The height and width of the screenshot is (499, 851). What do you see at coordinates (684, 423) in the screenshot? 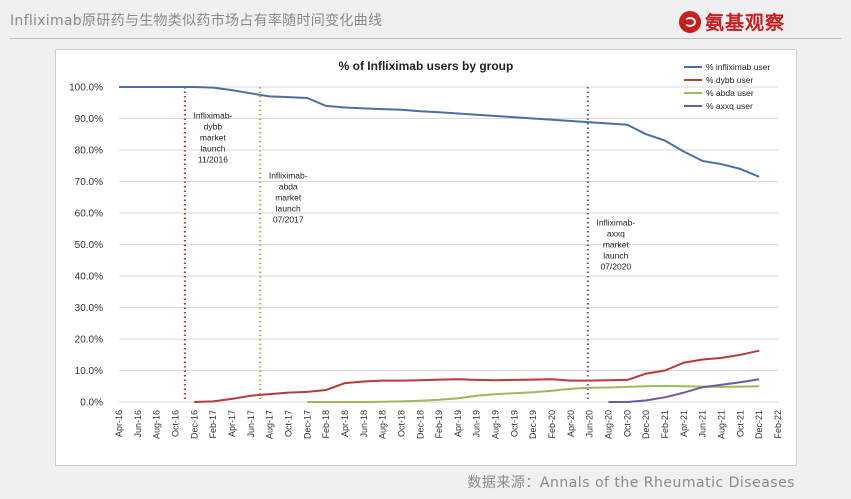
I see `x-tick-label: Apr-21` at bounding box center [684, 423].